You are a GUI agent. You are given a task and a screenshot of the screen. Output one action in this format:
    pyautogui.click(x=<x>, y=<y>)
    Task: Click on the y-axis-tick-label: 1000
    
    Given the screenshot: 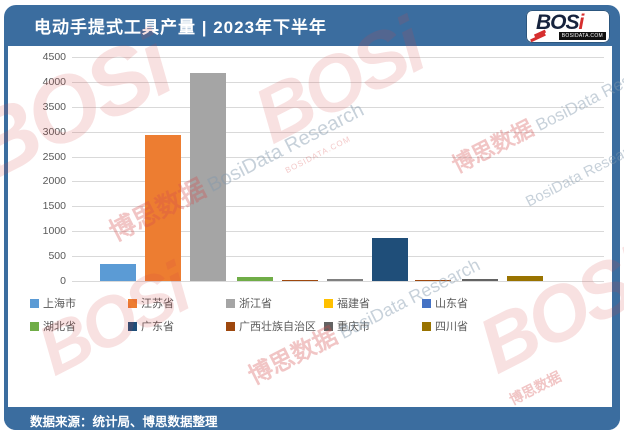 What is the action you would take?
    pyautogui.click(x=54, y=231)
    